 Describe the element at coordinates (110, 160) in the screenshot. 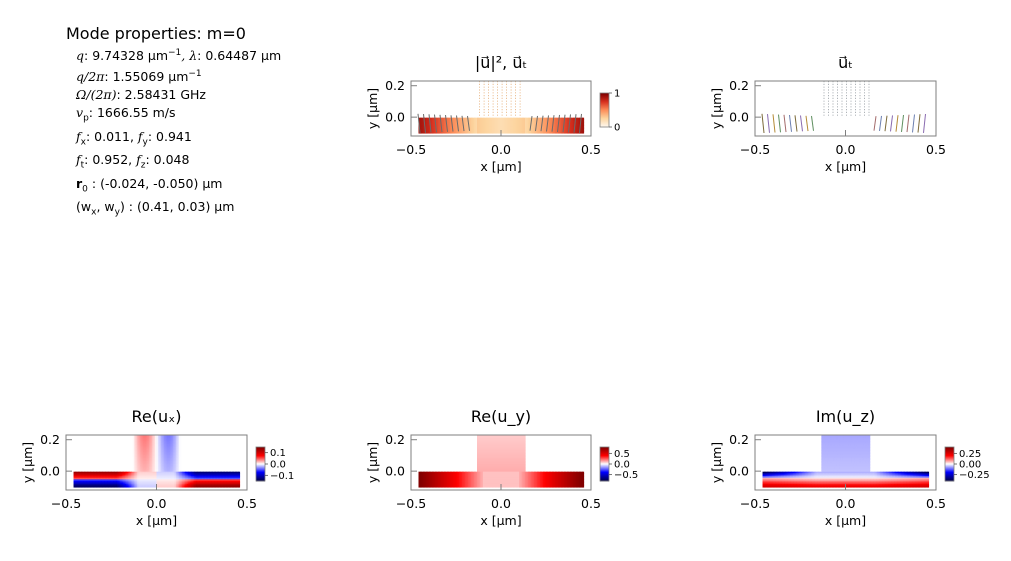

I see `ft-value: : 0.952,` at that location.